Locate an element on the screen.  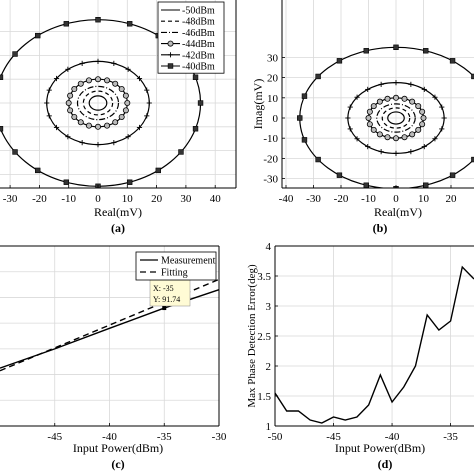
c-xtick-label-3: -30 is located at coordinates (219, 437).